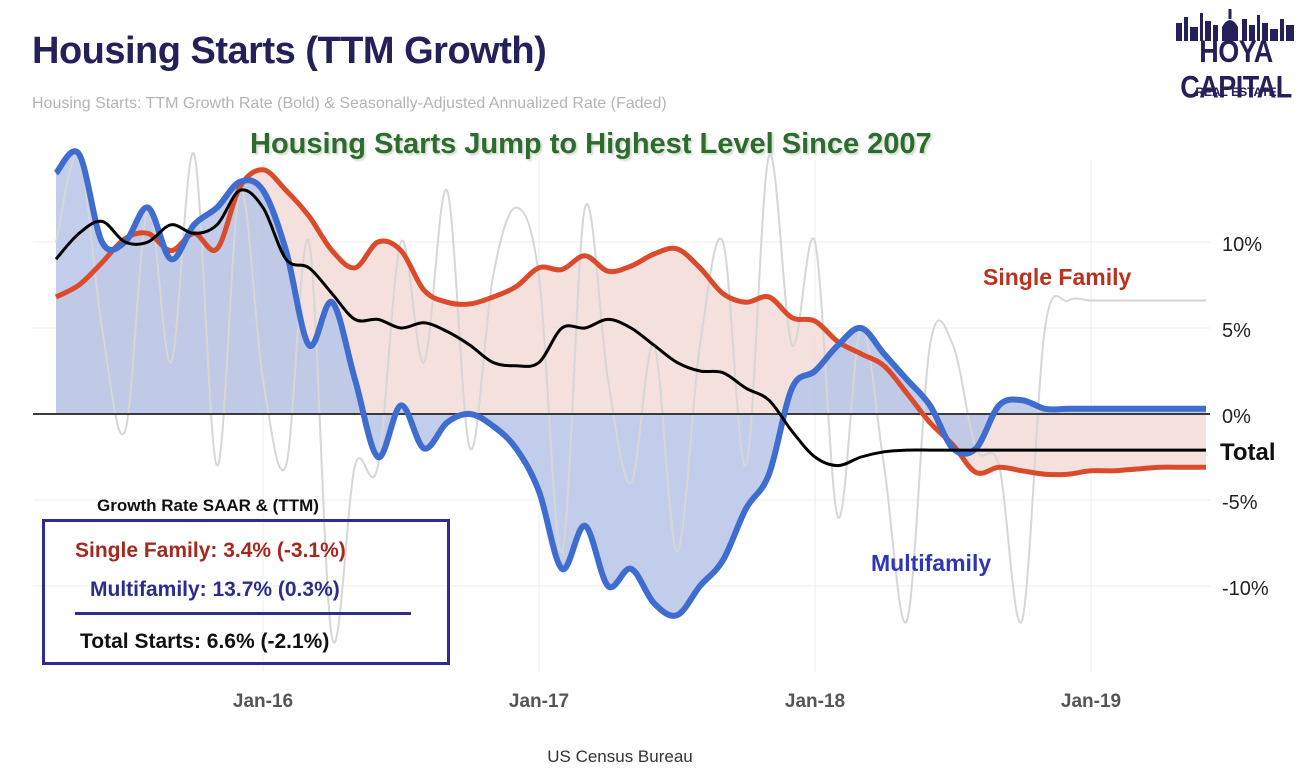 Image resolution: width=1306 pixels, height=774 pixels. I want to click on skyline-icon, so click(1235, 25).